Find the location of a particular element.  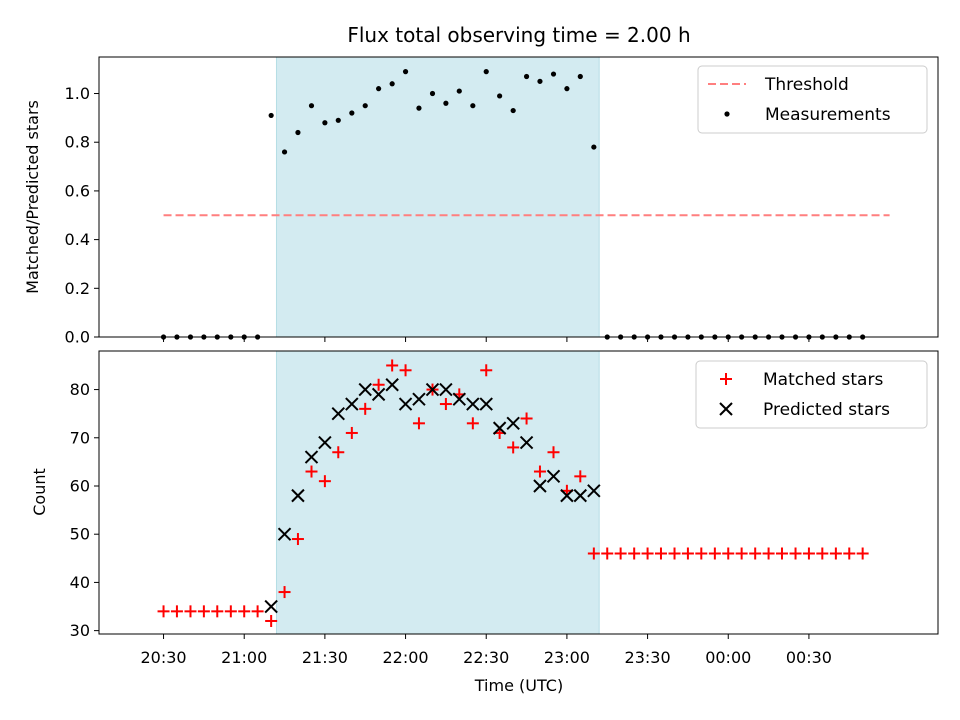

predicted-point-14-b is located at coordinates (459, 399).